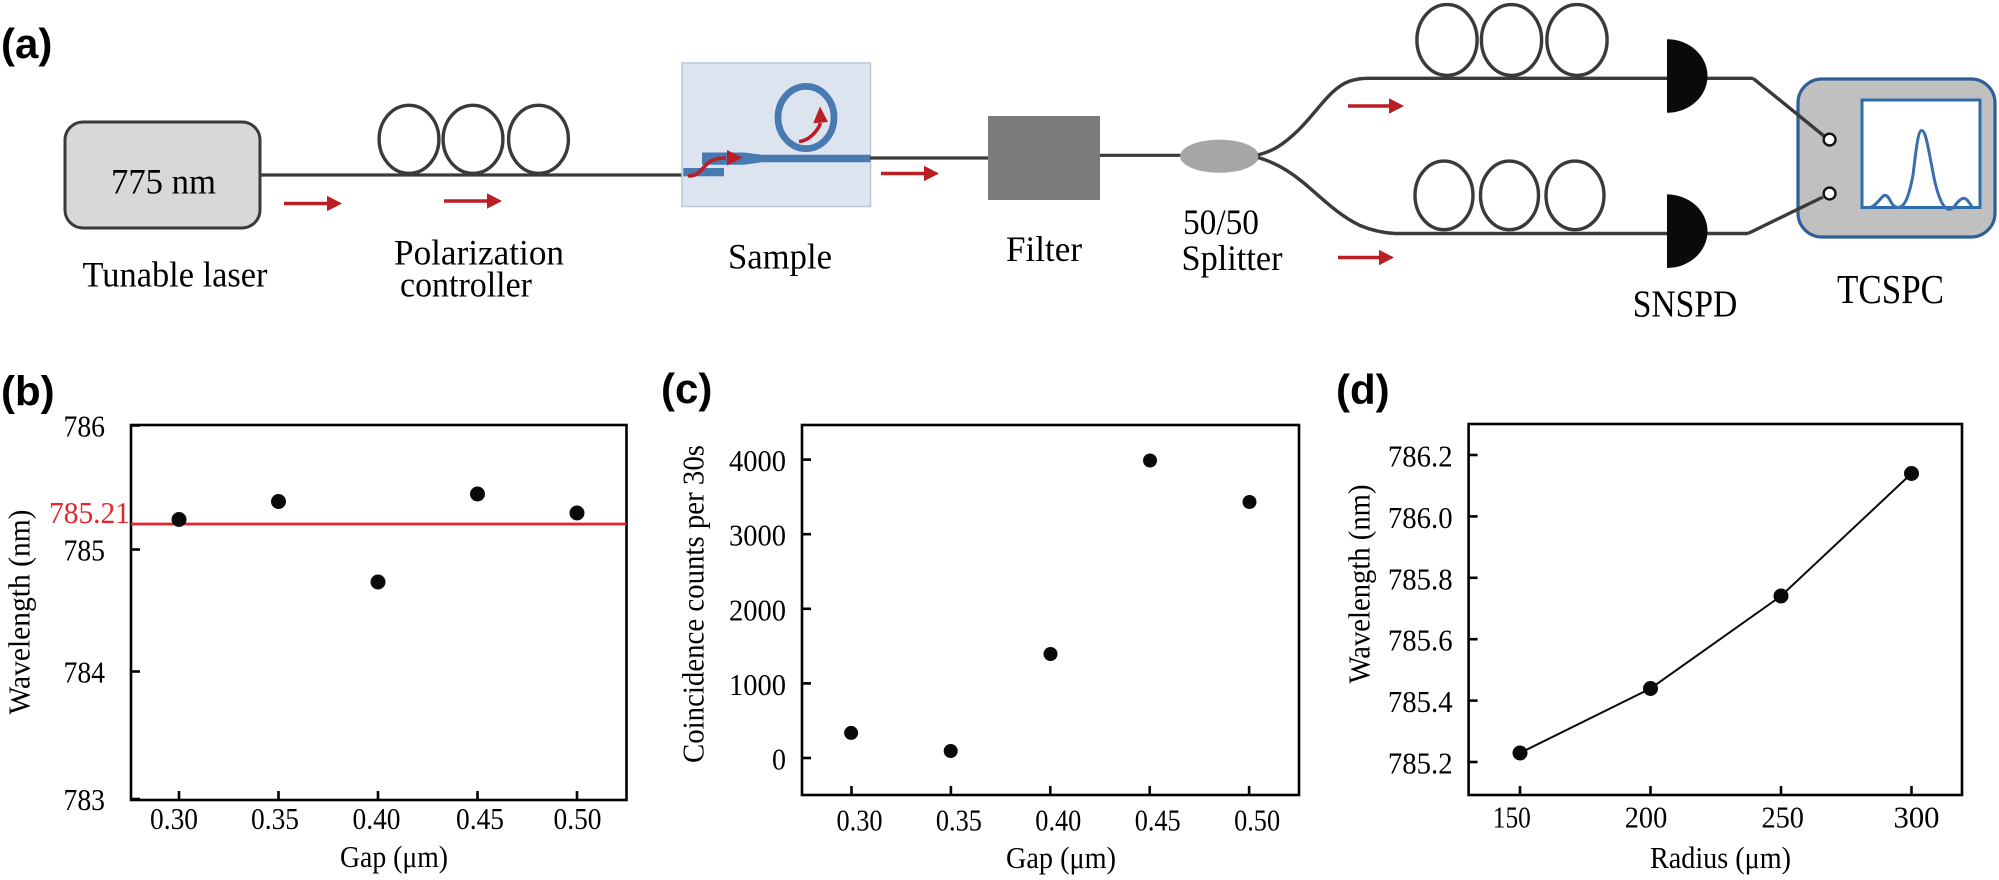 This screenshot has width=1999, height=880. I want to click on svg-text: 50/50, so click(1221, 222).